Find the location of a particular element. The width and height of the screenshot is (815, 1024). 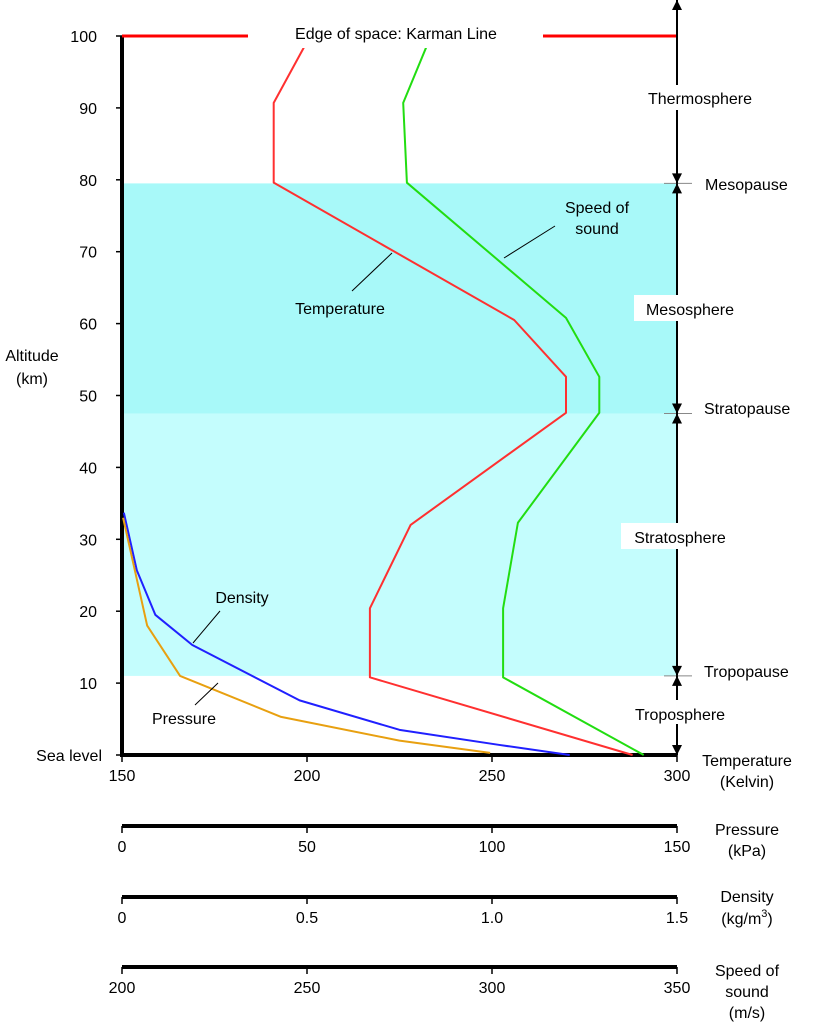

boundary-label-tropopause: Tropopause is located at coordinates (746, 672).